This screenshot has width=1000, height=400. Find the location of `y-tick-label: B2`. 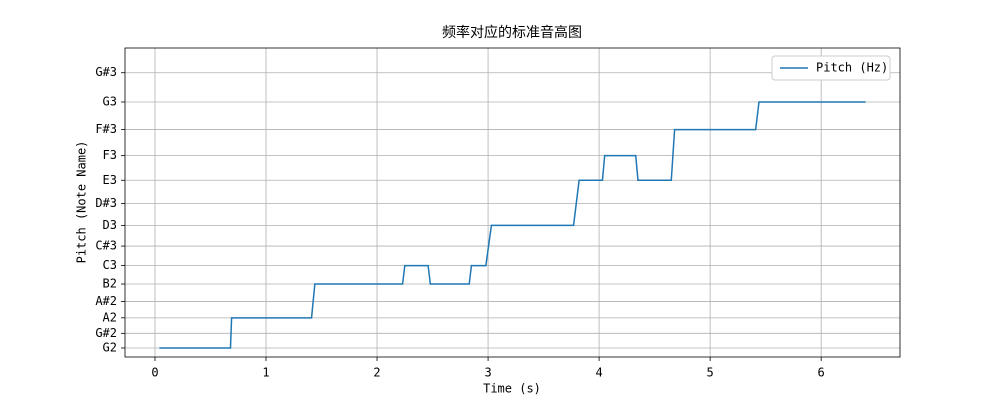

y-tick-label: B2 is located at coordinates (110, 284).